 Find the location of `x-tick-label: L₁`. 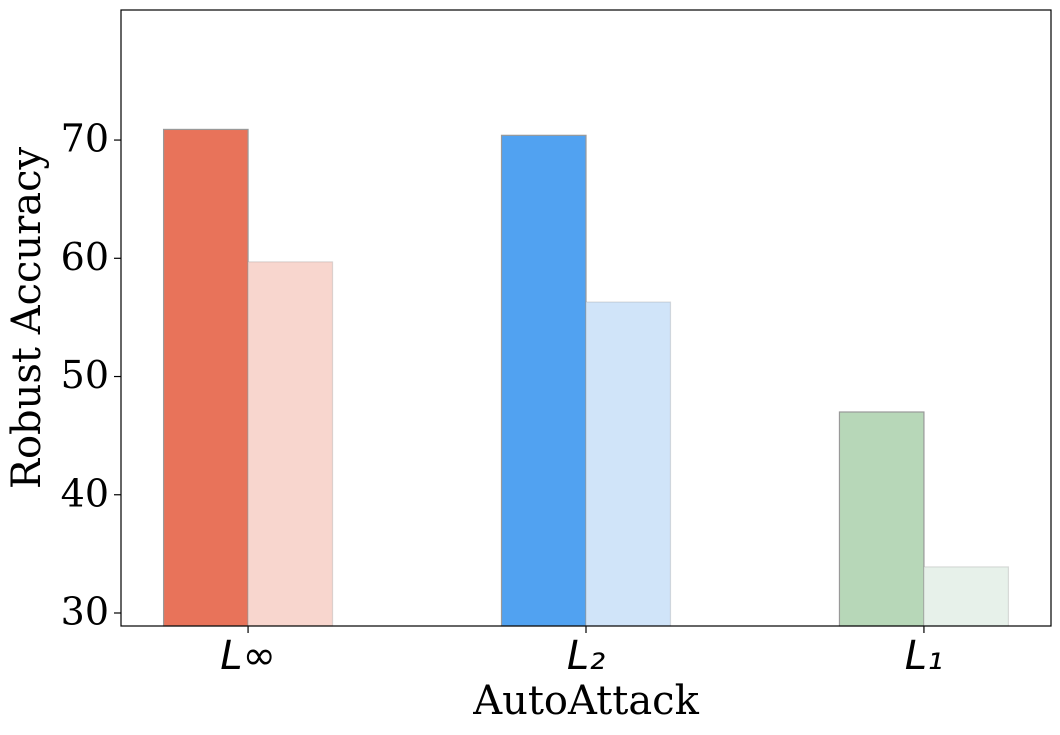

x-tick-label: L₁ is located at coordinates (924, 656).